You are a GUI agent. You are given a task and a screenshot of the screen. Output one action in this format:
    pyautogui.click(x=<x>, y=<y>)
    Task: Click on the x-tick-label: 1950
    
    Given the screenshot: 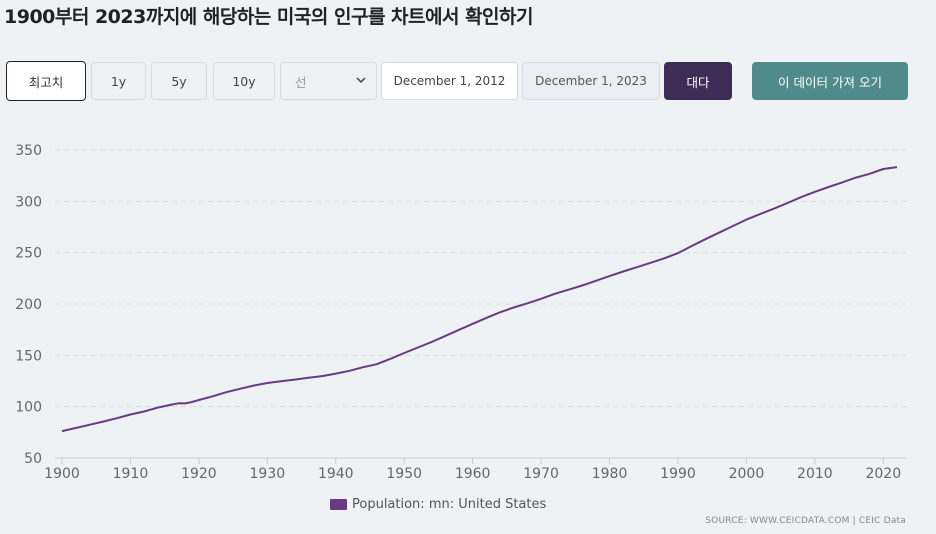 What is the action you would take?
    pyautogui.click(x=404, y=474)
    